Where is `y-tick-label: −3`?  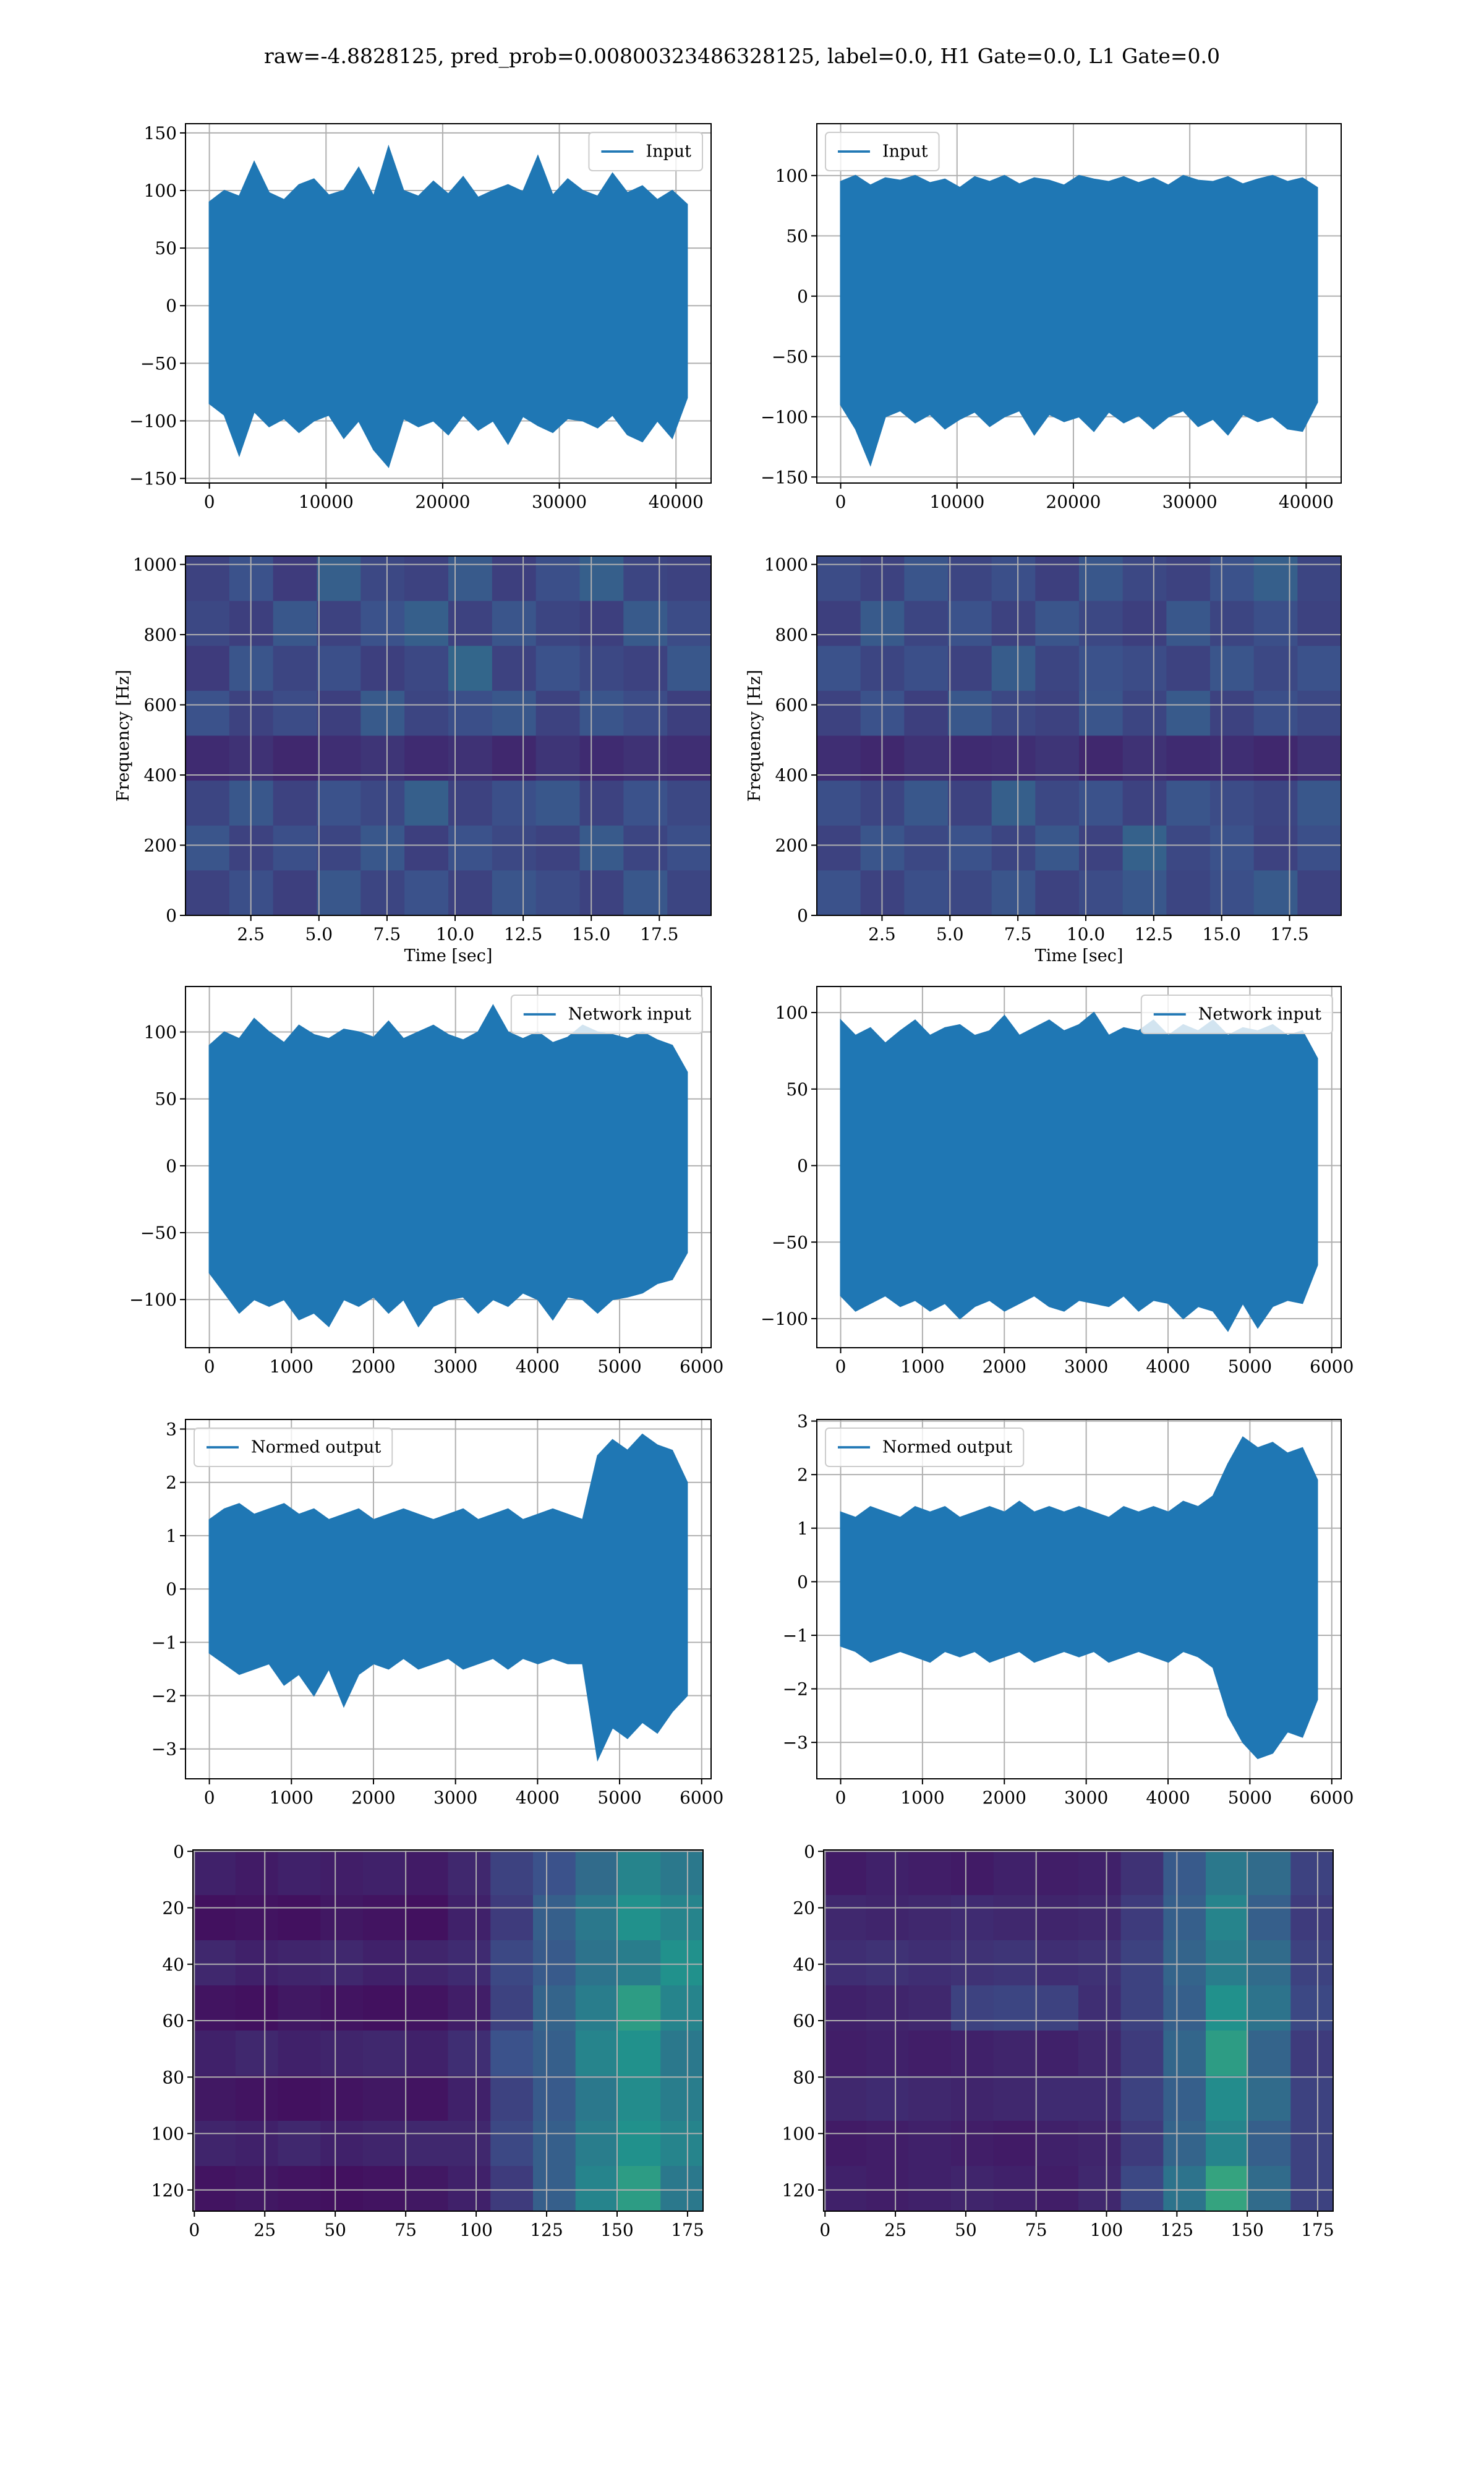
y-tick-label: −3 is located at coordinates (164, 1749).